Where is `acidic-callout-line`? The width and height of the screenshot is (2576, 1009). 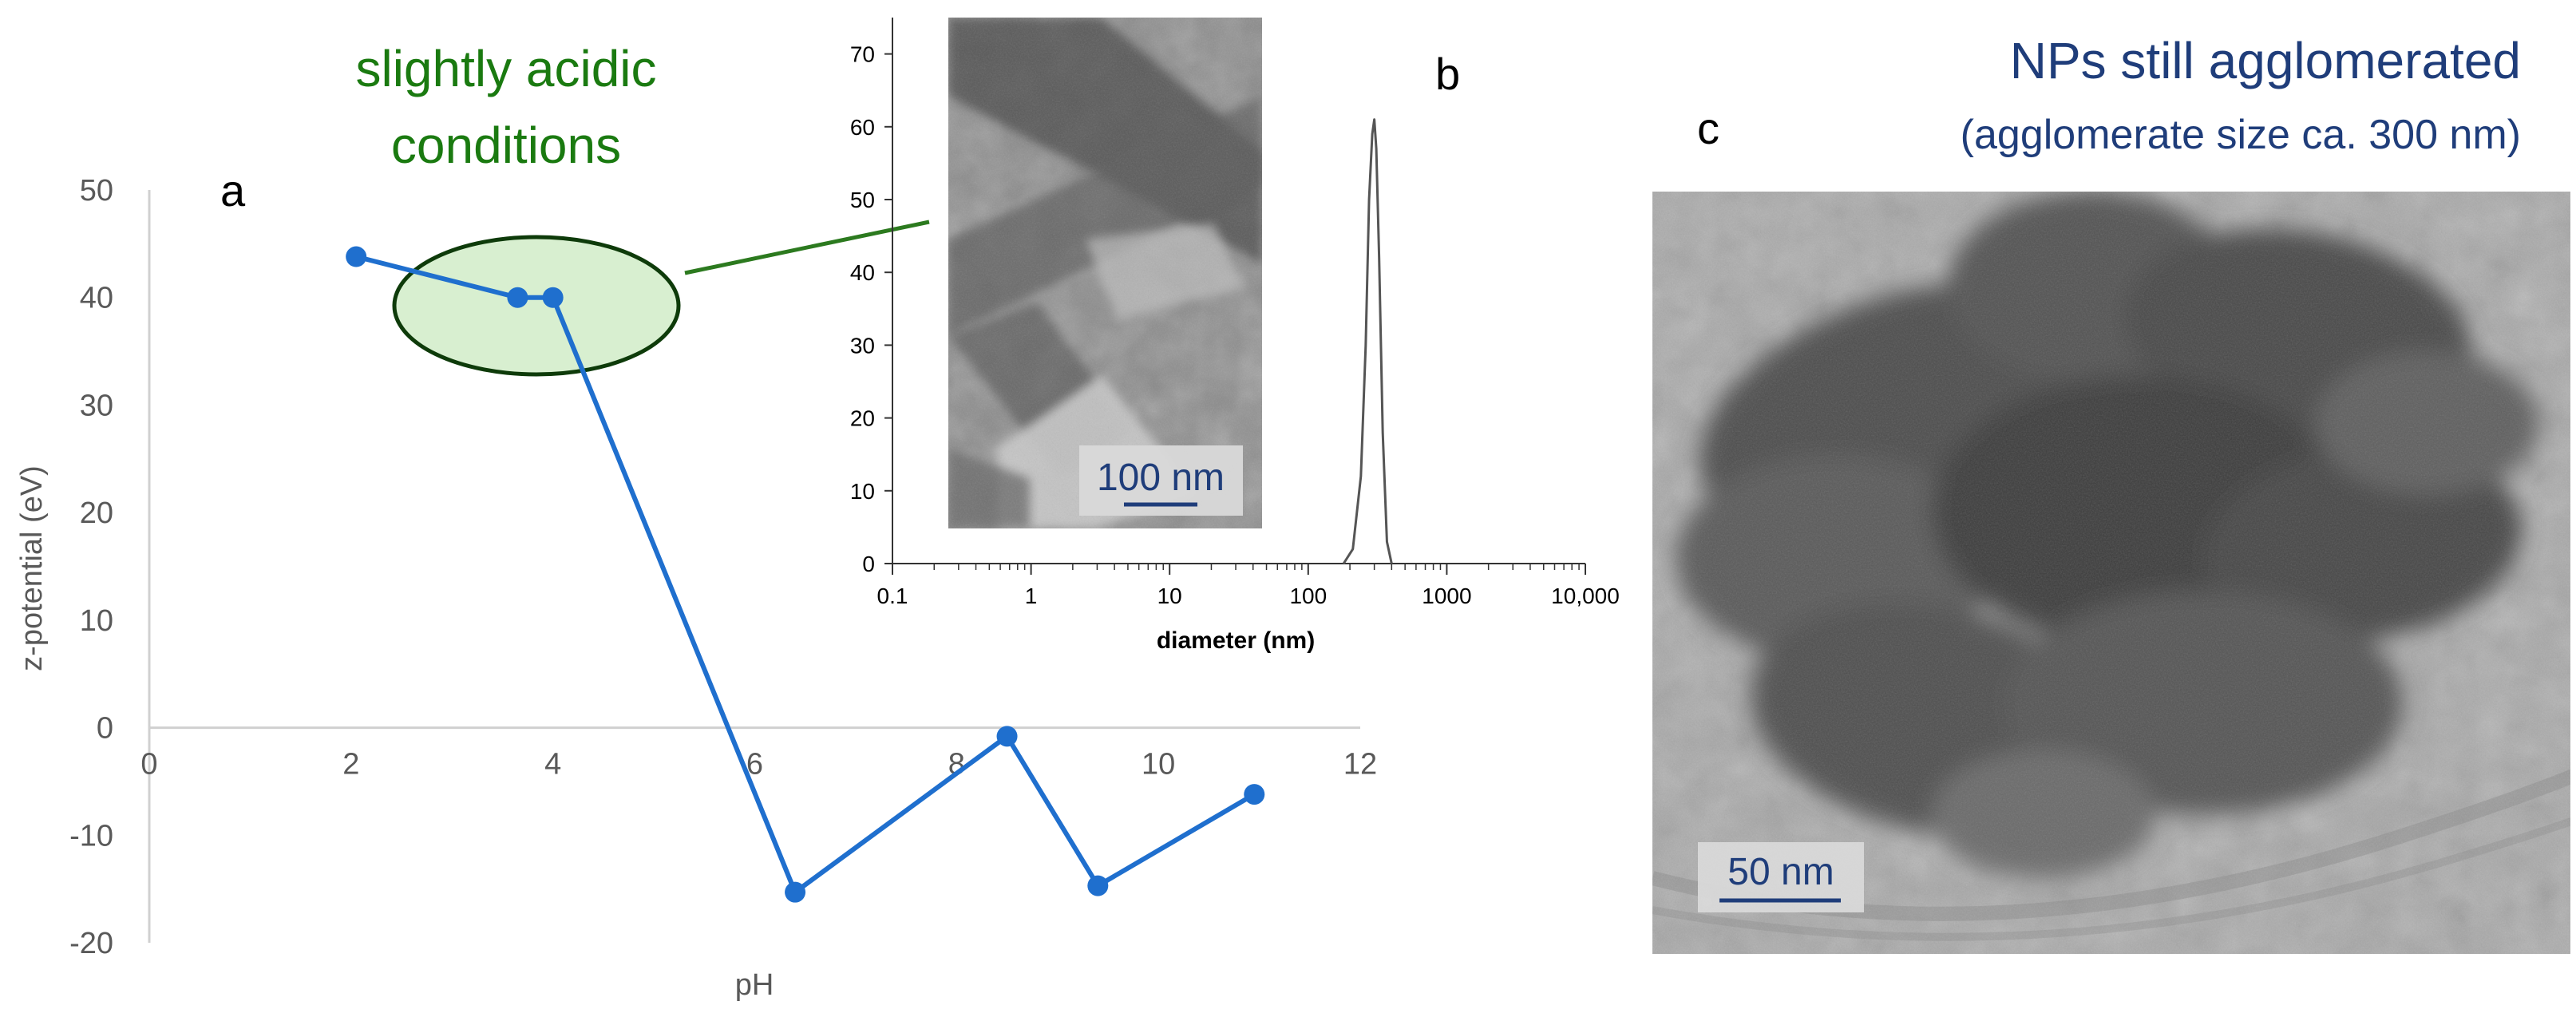
acidic-callout-line is located at coordinates (807, 248).